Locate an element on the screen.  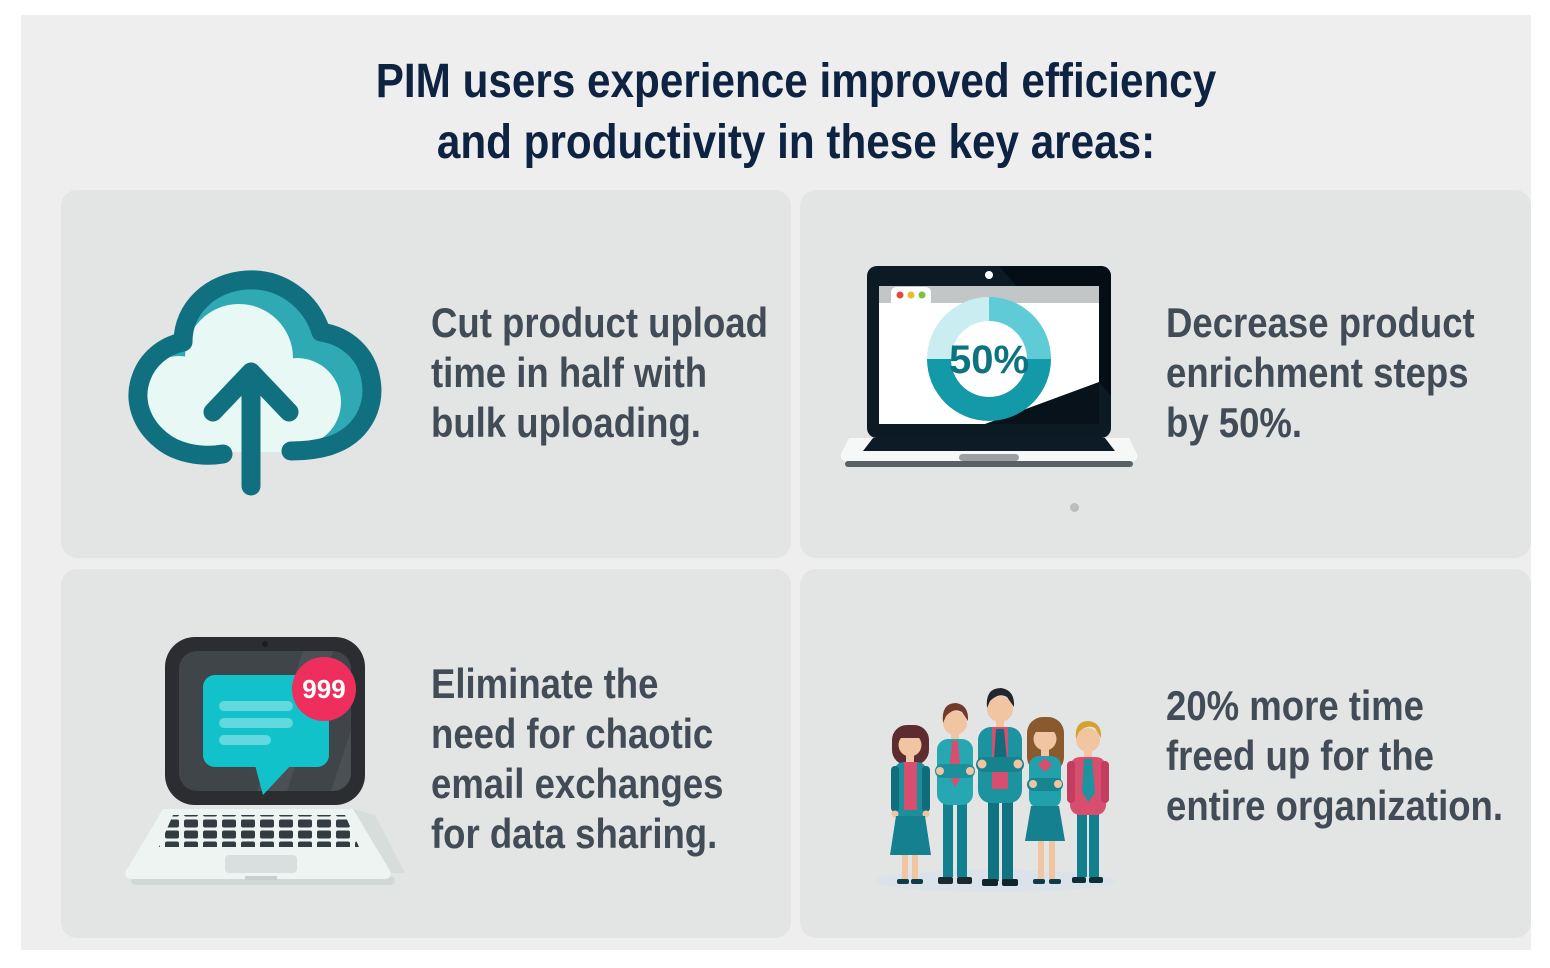
notification-badge is located at coordinates (324, 689).